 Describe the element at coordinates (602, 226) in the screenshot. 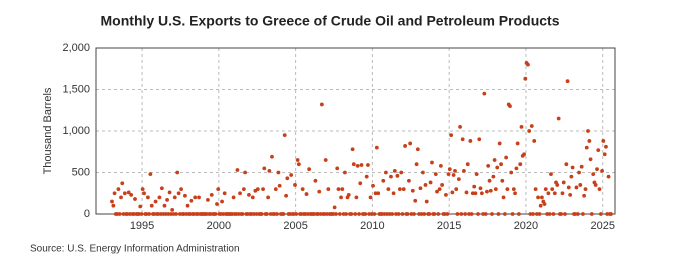

I see `x-tick-label: 2025` at that location.